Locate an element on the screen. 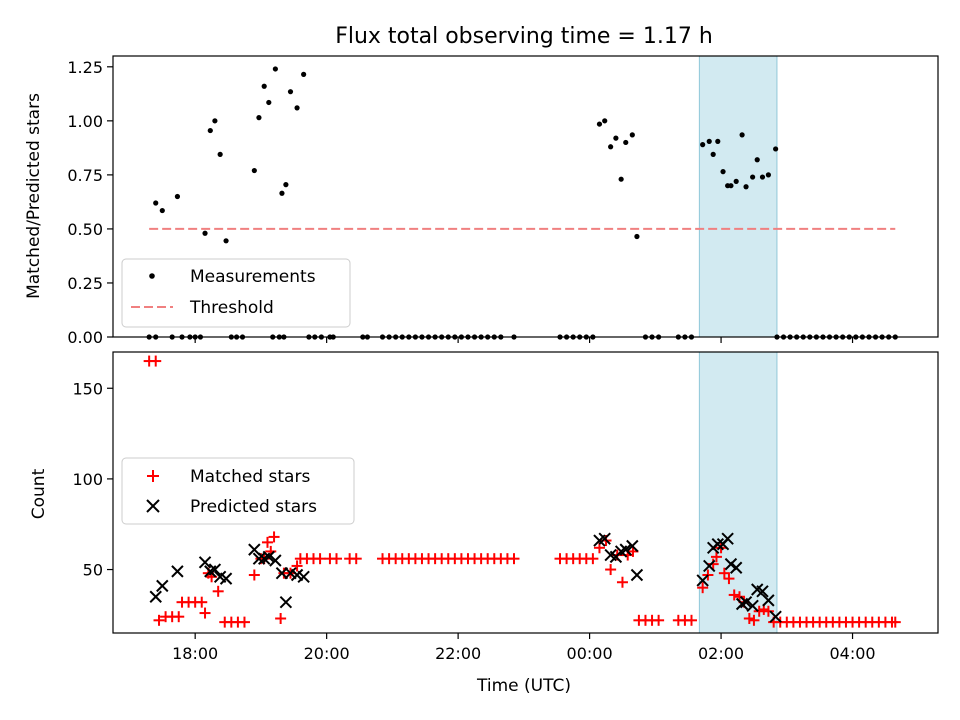  legend-box is located at coordinates (238, 491).